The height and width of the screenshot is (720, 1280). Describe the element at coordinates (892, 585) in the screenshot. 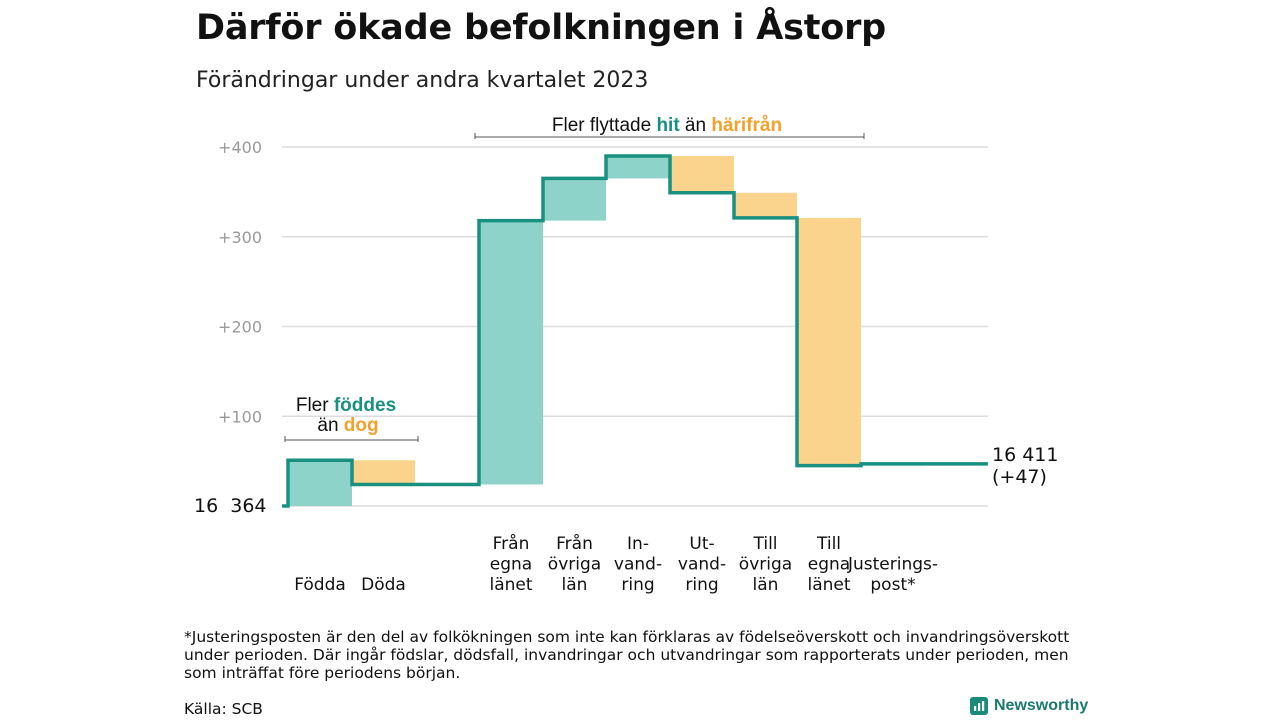

I see `category-label: post*` at that location.